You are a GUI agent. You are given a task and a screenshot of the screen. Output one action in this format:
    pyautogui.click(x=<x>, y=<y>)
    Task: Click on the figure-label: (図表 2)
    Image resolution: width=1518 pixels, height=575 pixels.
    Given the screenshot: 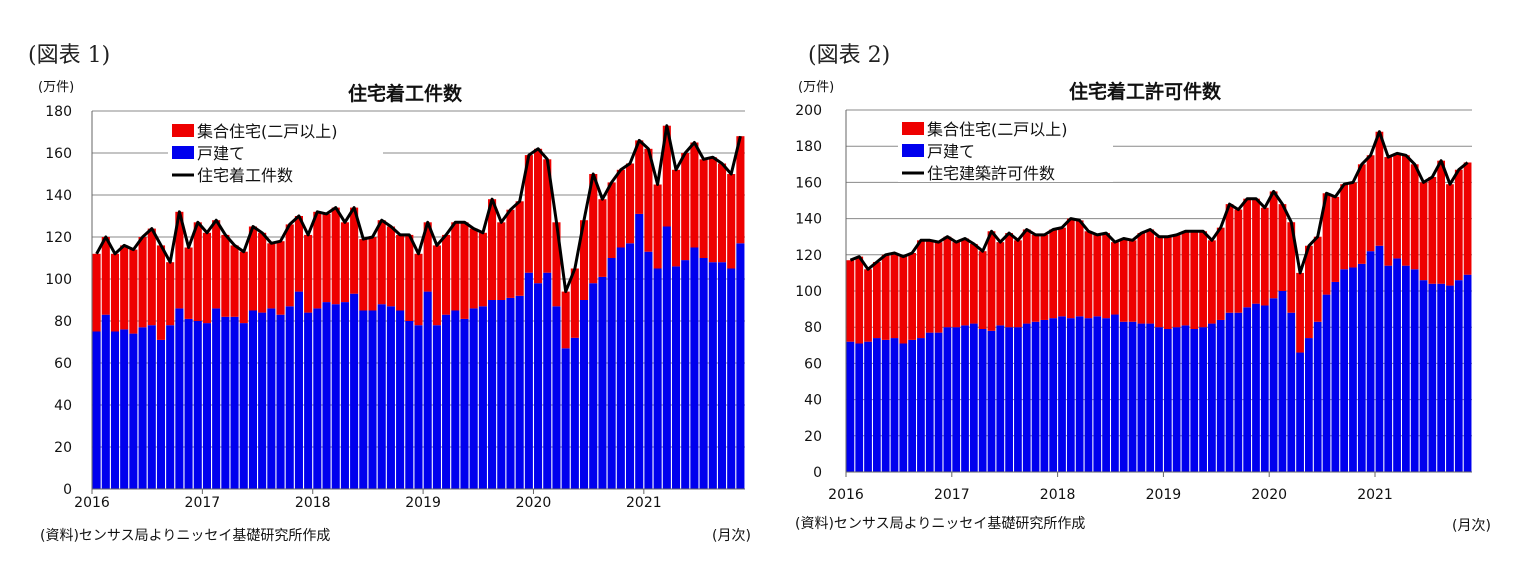 What is the action you would take?
    pyautogui.click(x=849, y=55)
    